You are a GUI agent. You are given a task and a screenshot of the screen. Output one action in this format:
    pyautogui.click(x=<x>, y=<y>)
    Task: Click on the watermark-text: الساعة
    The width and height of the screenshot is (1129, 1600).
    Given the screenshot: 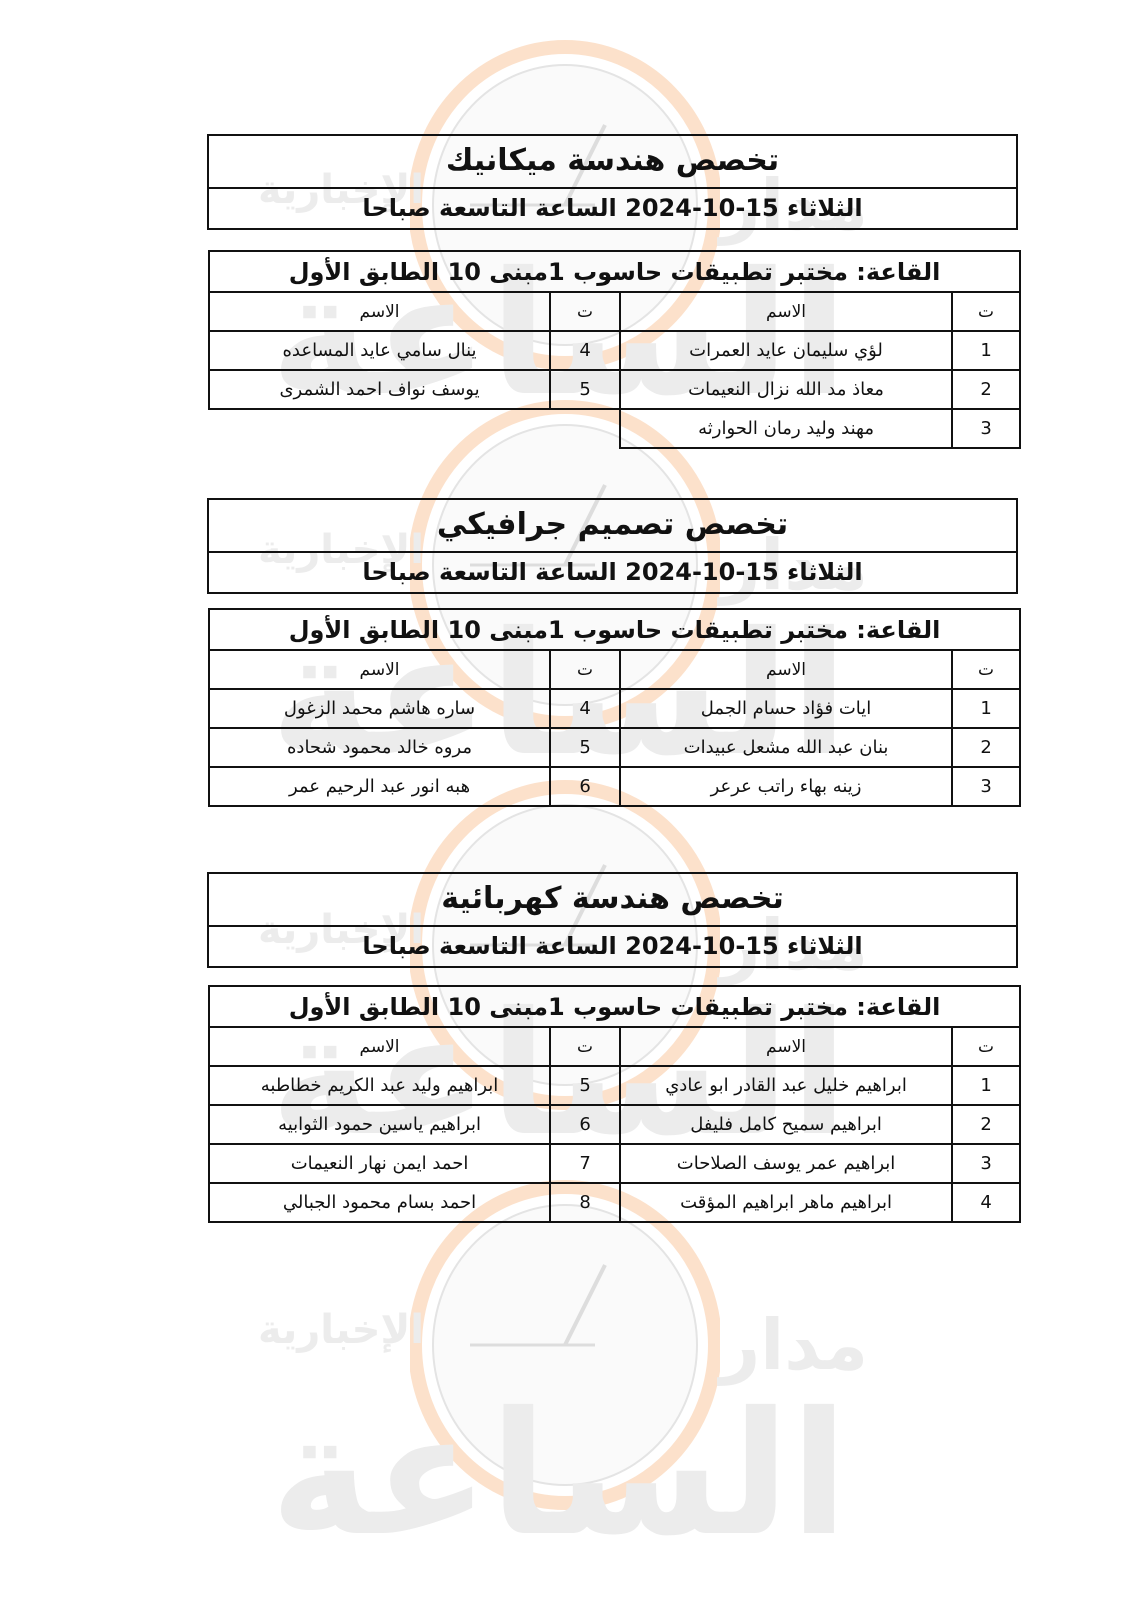 What is the action you would take?
    pyautogui.click(x=559, y=1475)
    